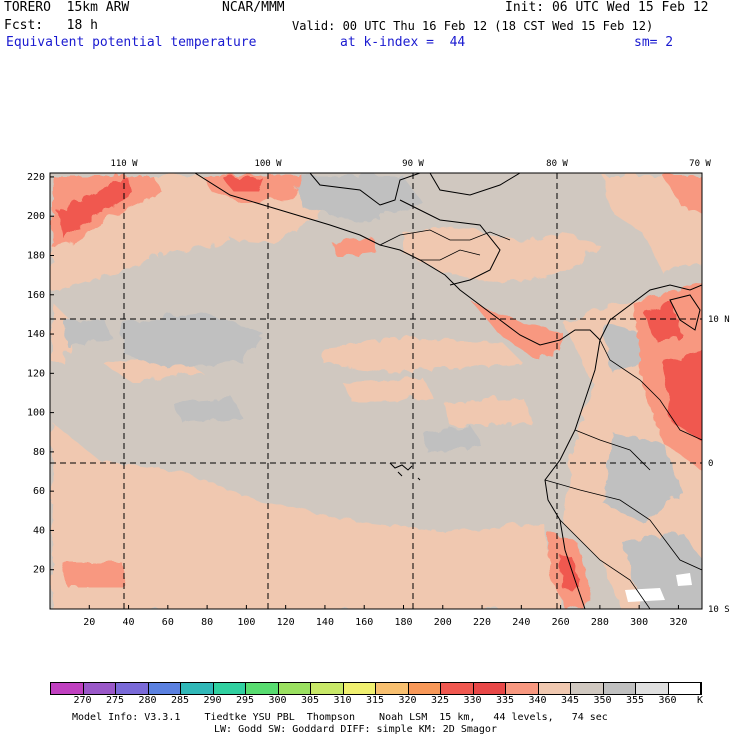  Describe the element at coordinates (403, 622) in the screenshot. I see `x-tick-label: 180` at that location.